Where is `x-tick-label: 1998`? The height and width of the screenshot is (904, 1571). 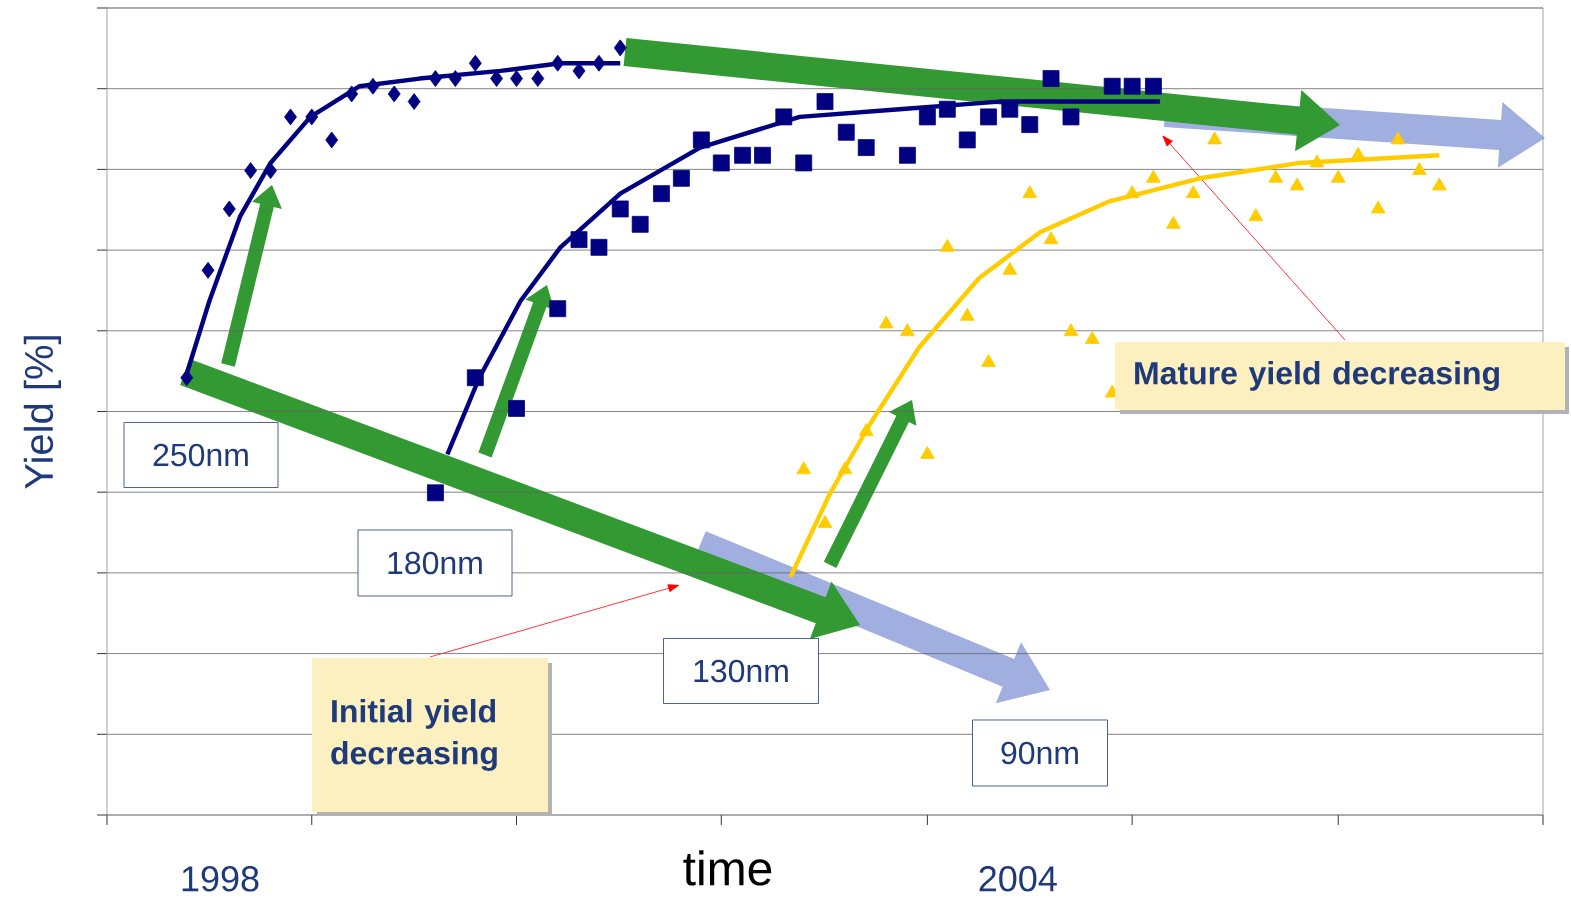
x-tick-label: 1998 is located at coordinates (220, 879).